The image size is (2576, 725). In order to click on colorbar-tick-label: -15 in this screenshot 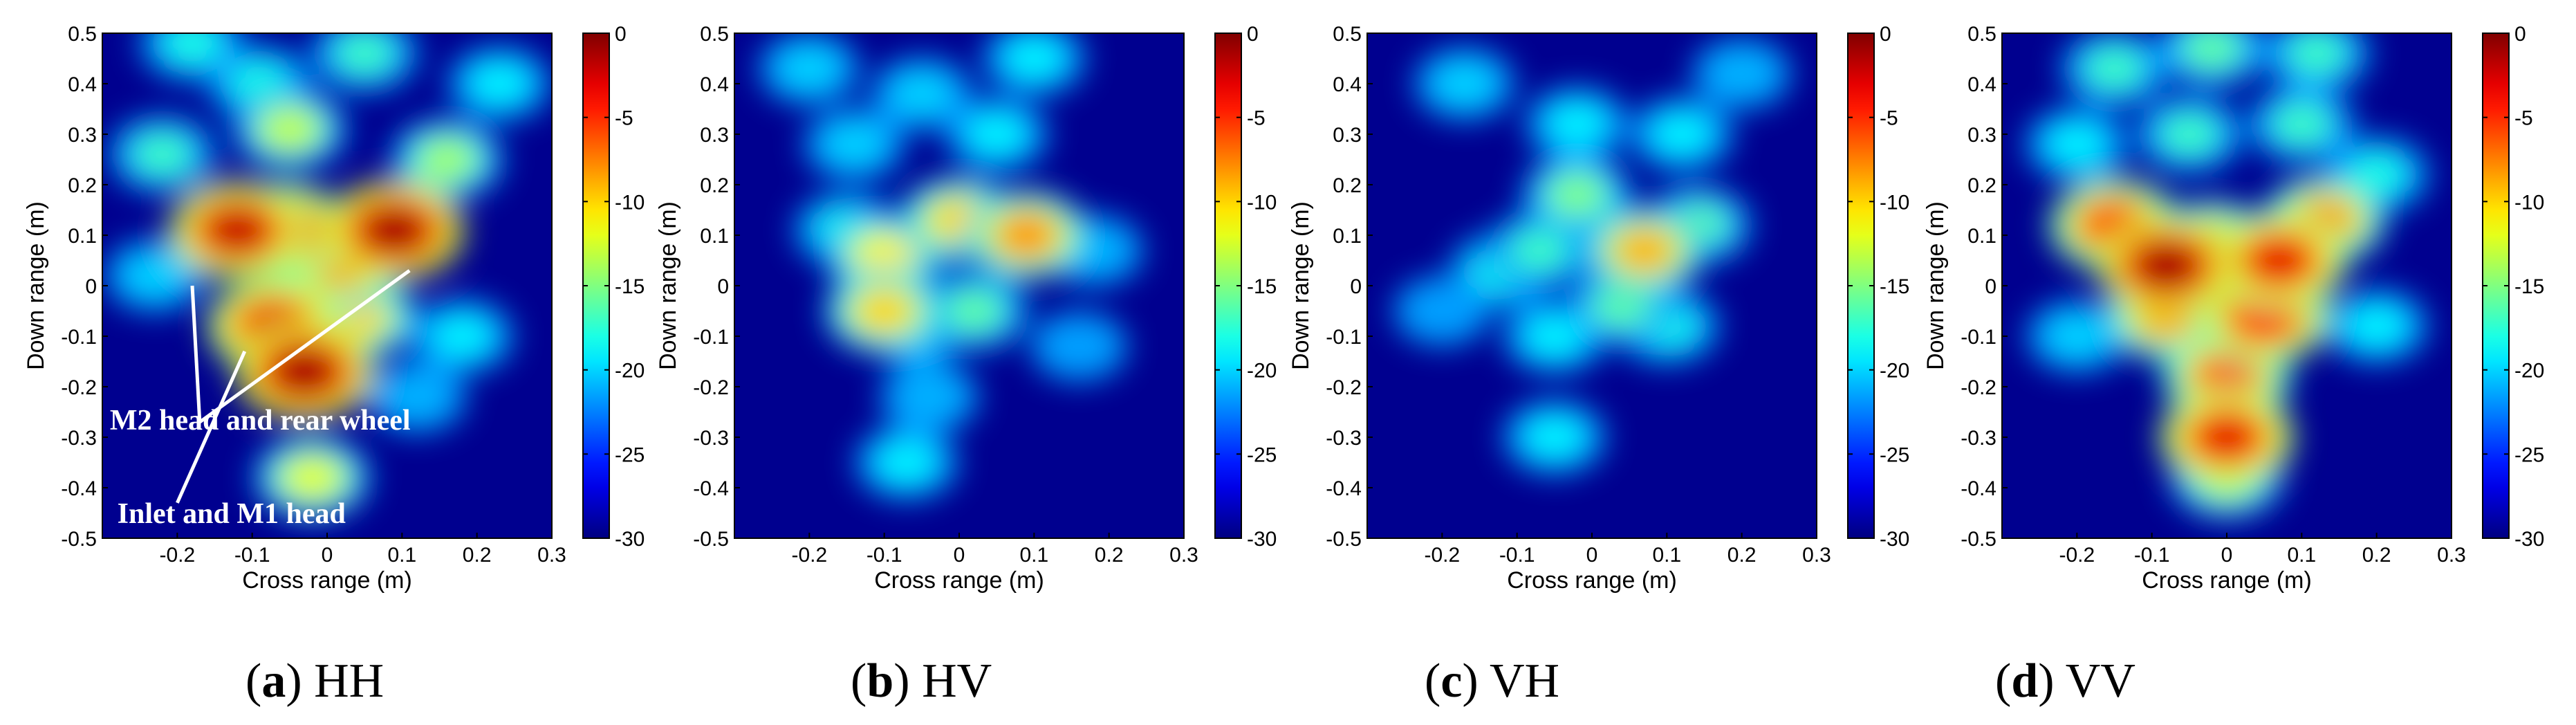, I will do `click(630, 286)`.